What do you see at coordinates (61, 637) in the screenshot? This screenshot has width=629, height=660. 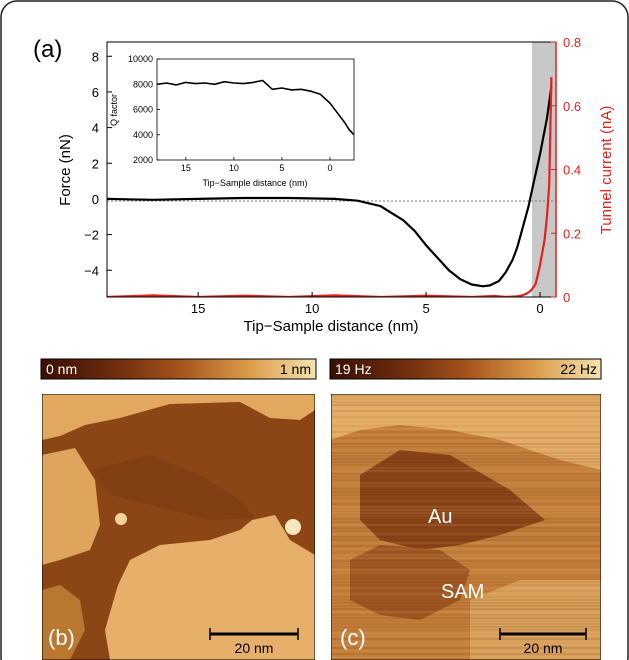 I see `panel-b-label: (b)` at bounding box center [61, 637].